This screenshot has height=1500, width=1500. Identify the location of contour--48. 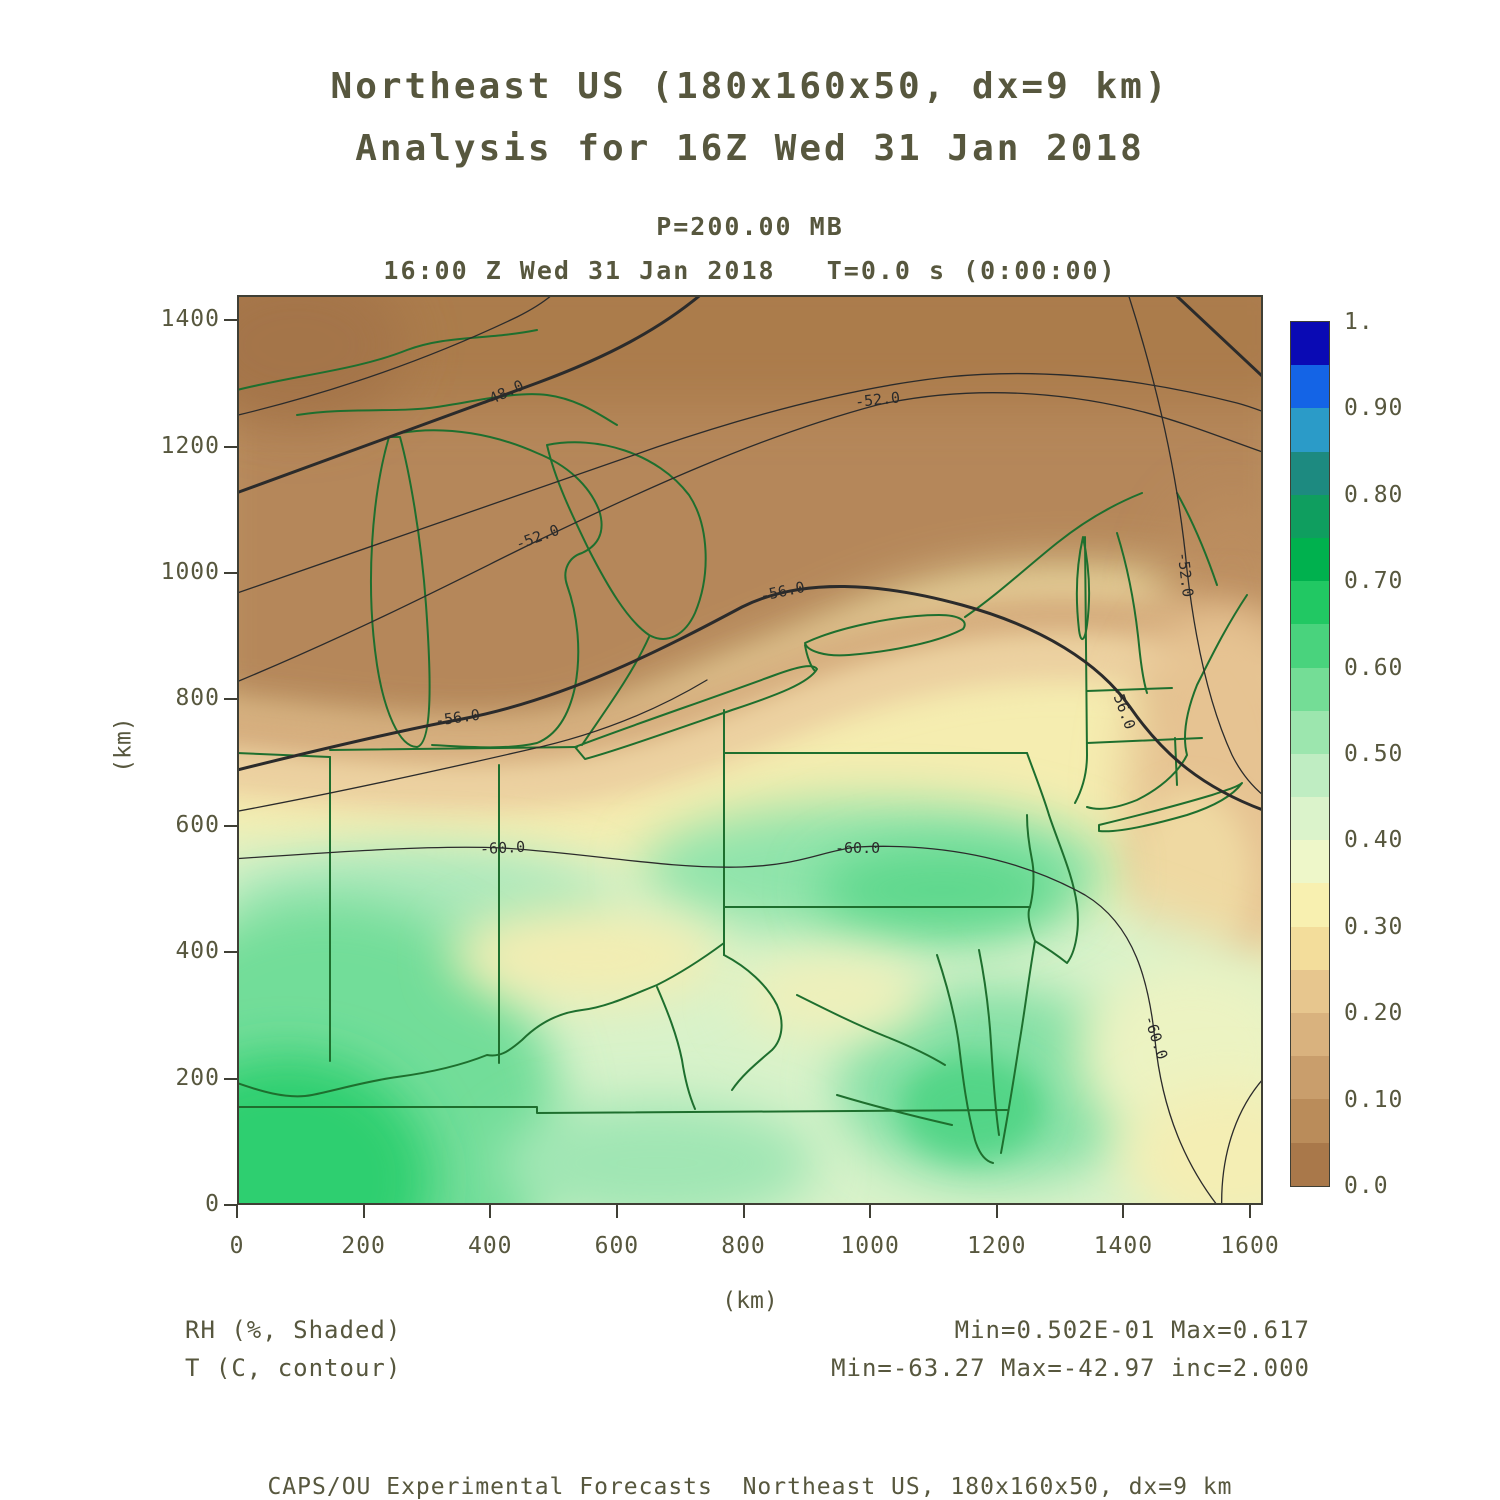
(470, 395).